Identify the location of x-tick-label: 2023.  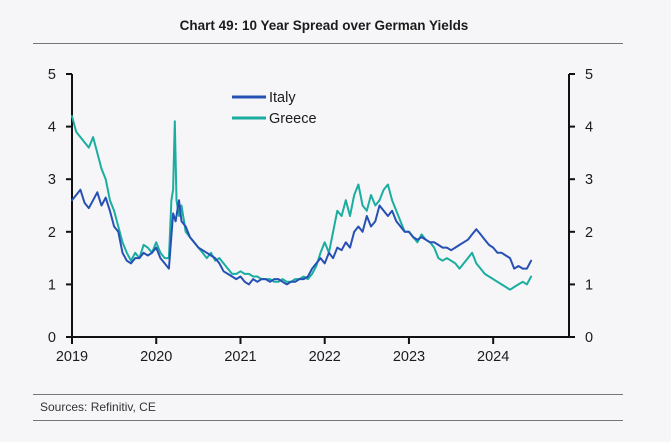
(409, 357).